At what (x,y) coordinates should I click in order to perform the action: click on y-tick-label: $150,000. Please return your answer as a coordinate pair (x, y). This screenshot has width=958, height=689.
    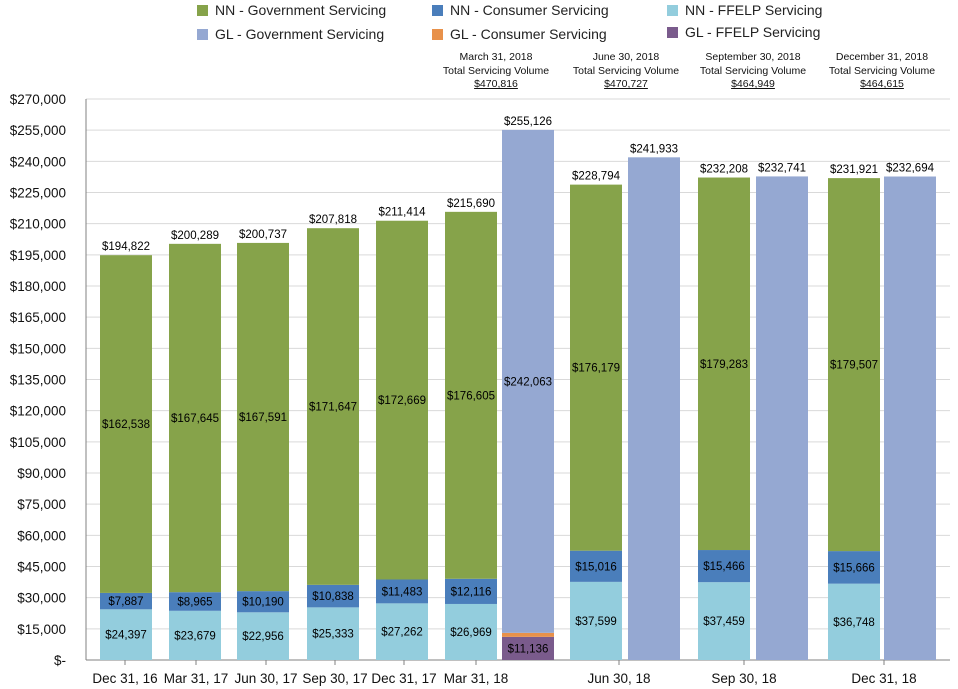
    Looking at the image, I should click on (38, 348).